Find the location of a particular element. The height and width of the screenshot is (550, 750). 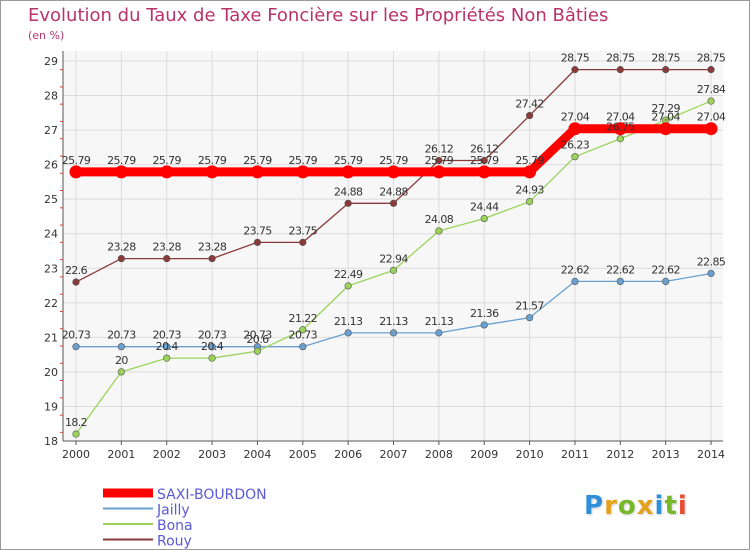

y-tick-label: 21 is located at coordinates (51, 337).